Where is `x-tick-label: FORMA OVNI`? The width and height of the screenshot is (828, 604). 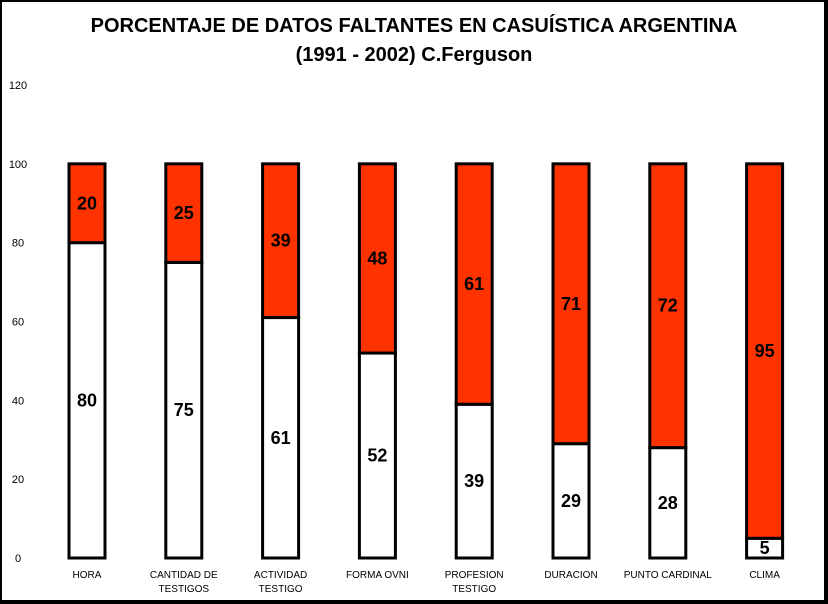 x-tick-label: FORMA OVNI is located at coordinates (377, 575).